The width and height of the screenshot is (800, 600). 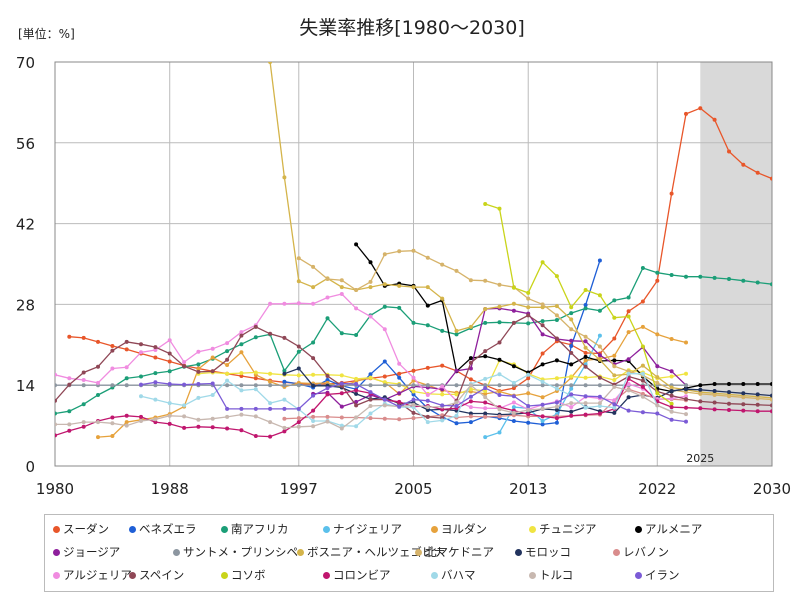 What do you see at coordinates (551, 575) in the screenshot?
I see `legend-item: トルコ` at bounding box center [551, 575].